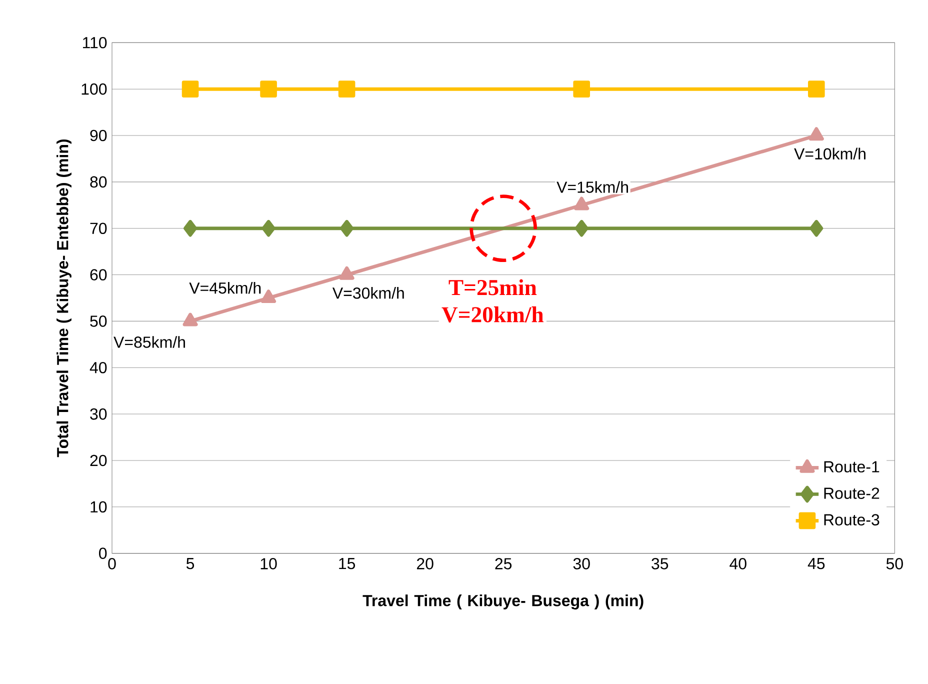 The width and height of the screenshot is (928, 684). I want to click on y-tick-label: 0, so click(103, 553).